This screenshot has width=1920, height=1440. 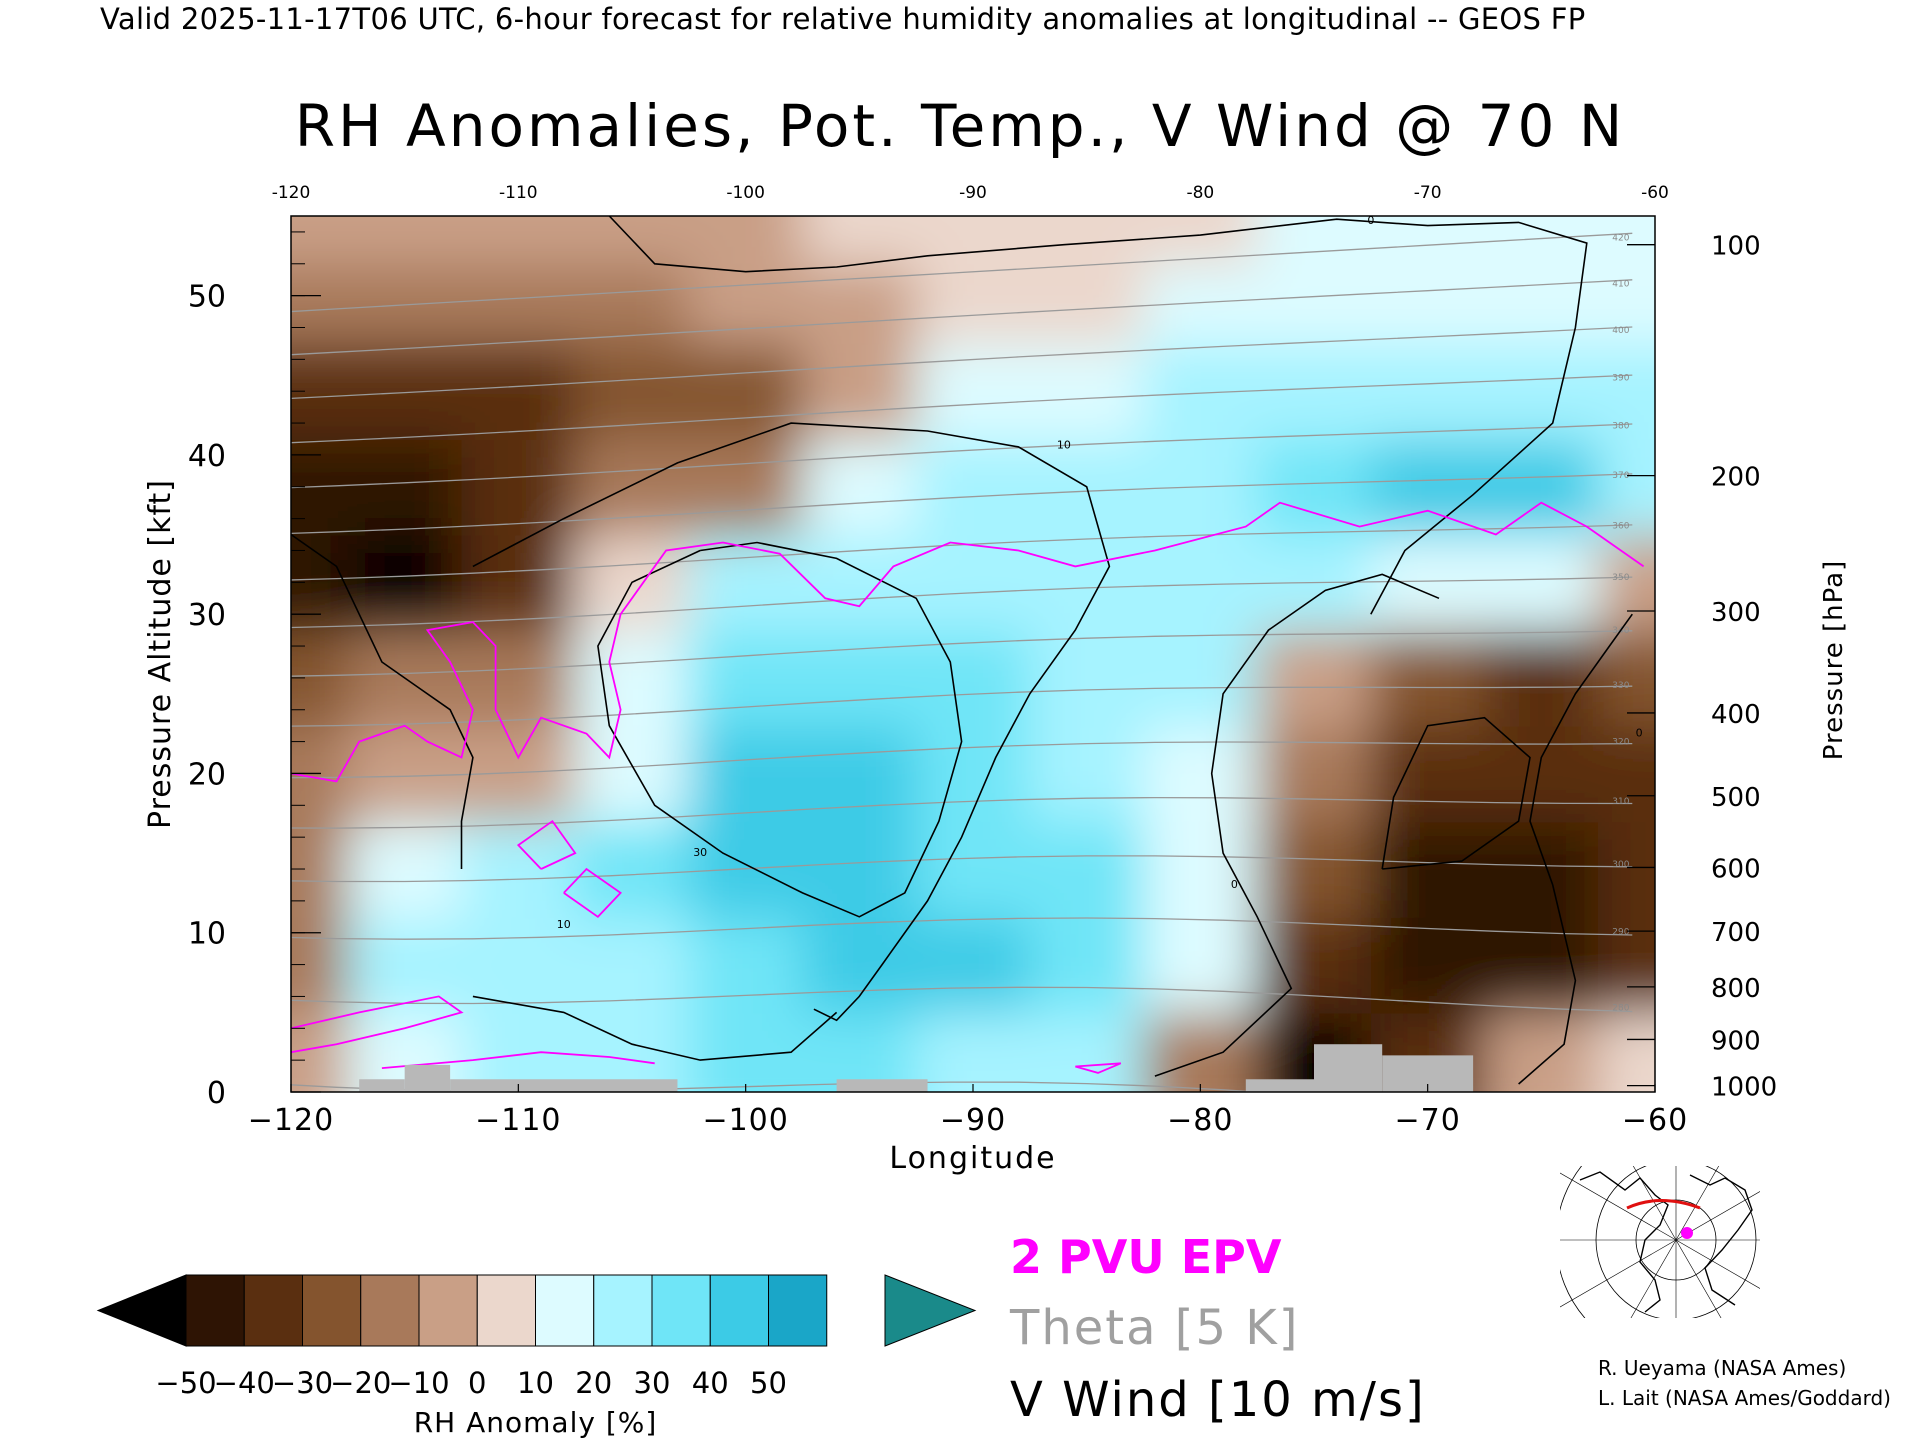 I want to click on colorbar-tick-label: 0, so click(x=477, y=1383).